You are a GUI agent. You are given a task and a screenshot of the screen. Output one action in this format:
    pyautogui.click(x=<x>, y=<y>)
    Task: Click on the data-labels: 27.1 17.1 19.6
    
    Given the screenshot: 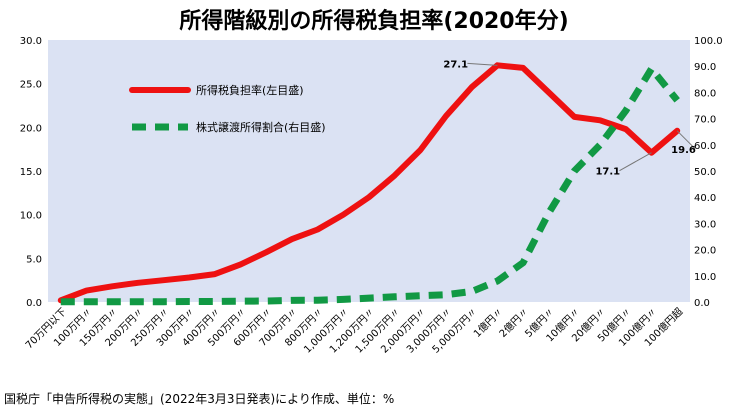 What is the action you would take?
    pyautogui.click(x=569, y=118)
    